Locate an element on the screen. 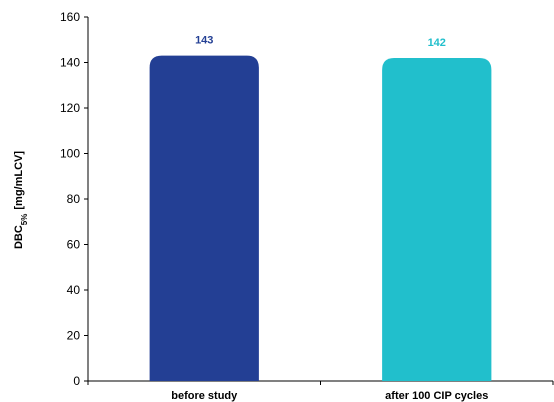  y-label-main: DBC is located at coordinates (19, 237).